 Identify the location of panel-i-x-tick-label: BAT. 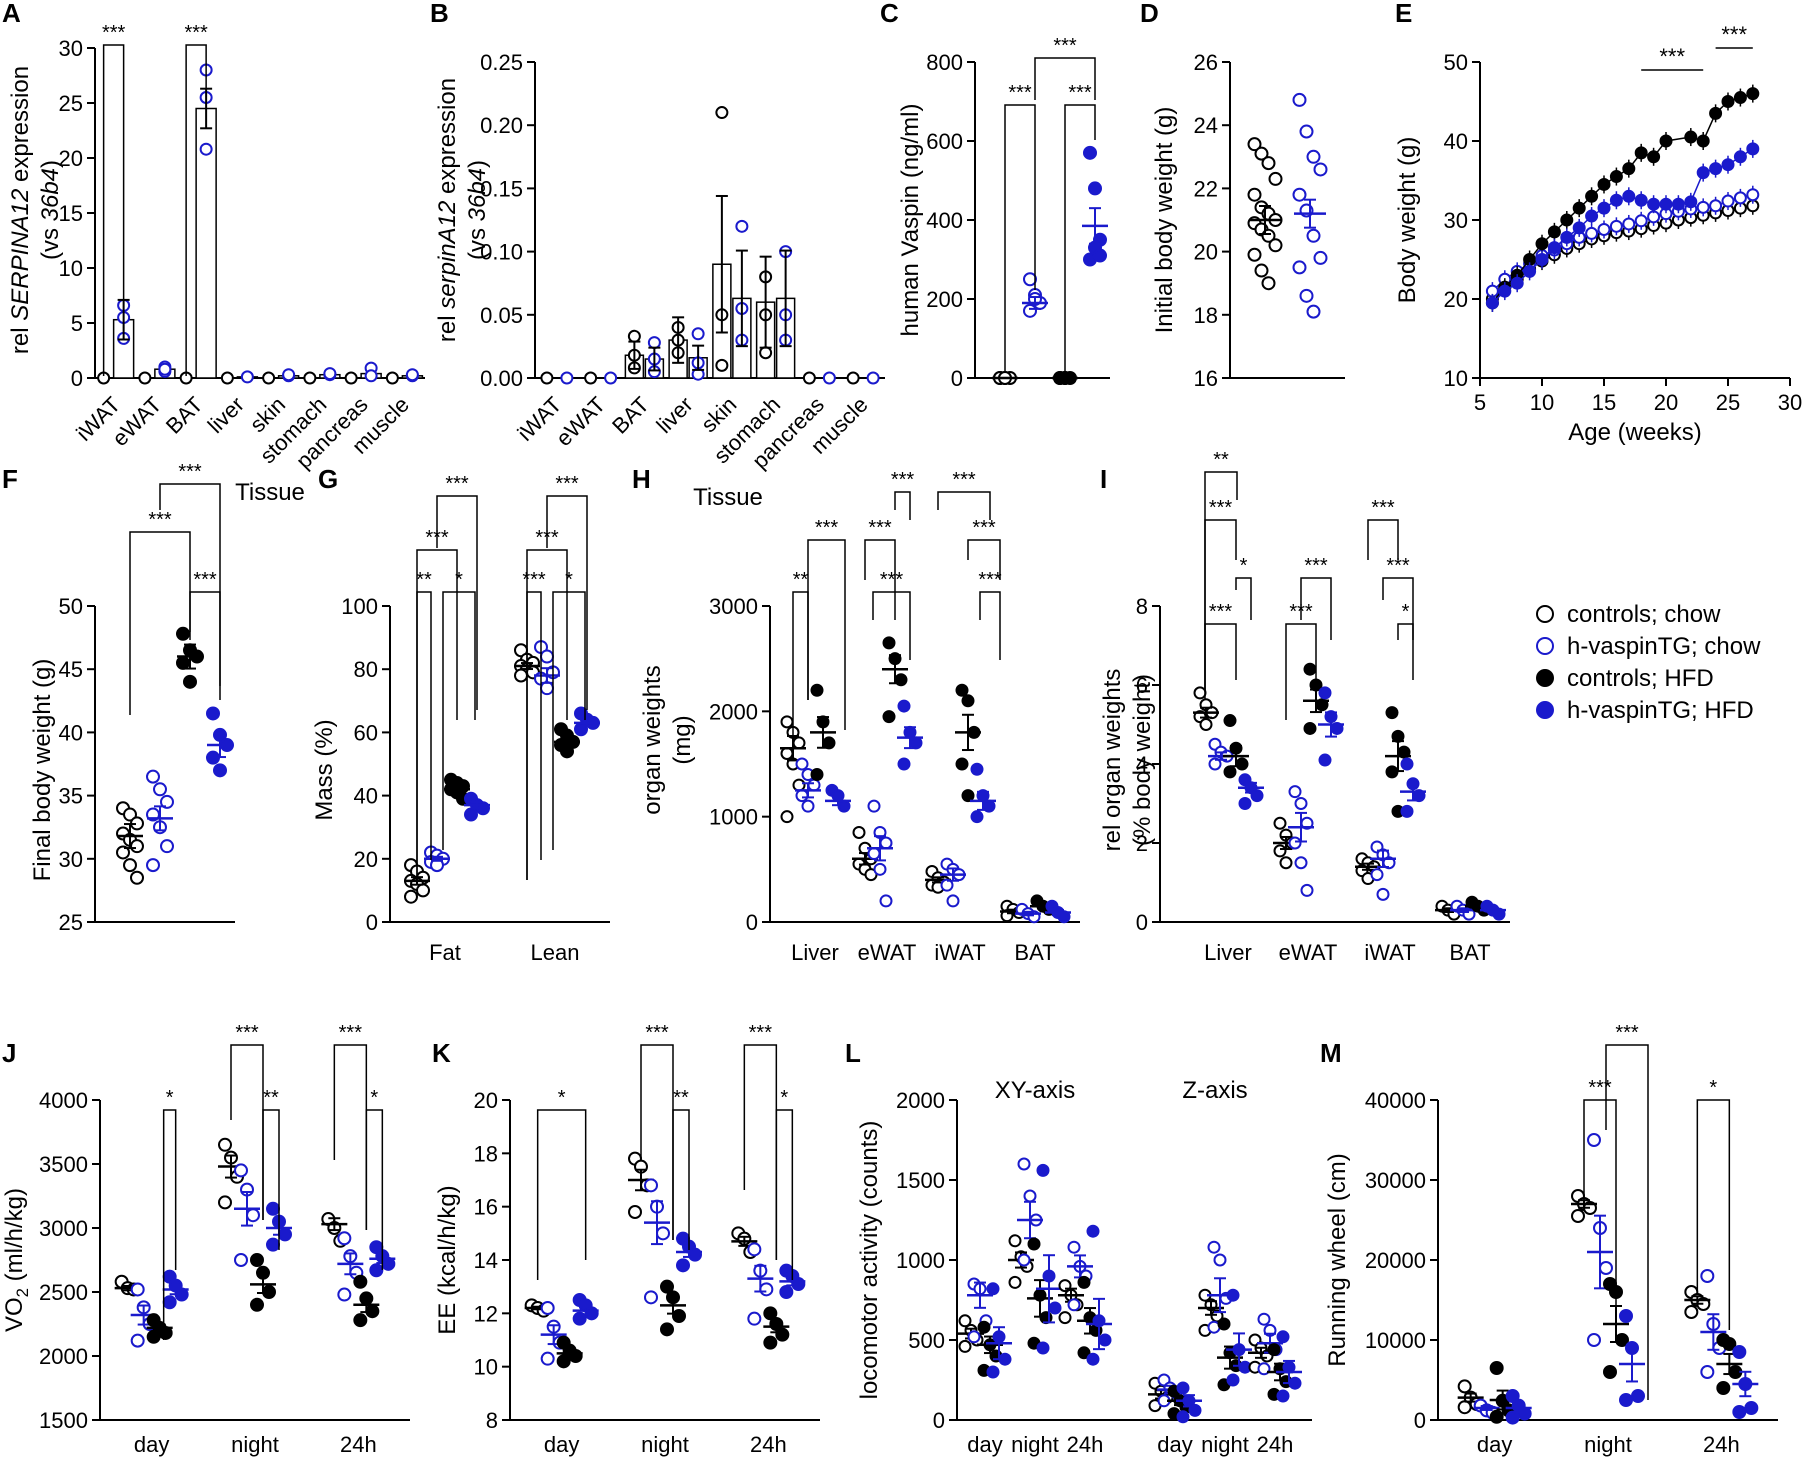
(1469, 952).